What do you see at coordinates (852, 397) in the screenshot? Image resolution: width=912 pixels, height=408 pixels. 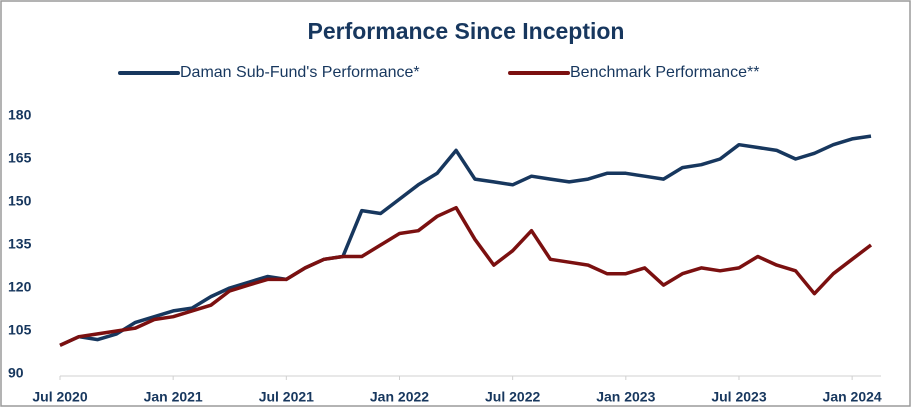 I see `x-tick-label: Jan 2024` at bounding box center [852, 397].